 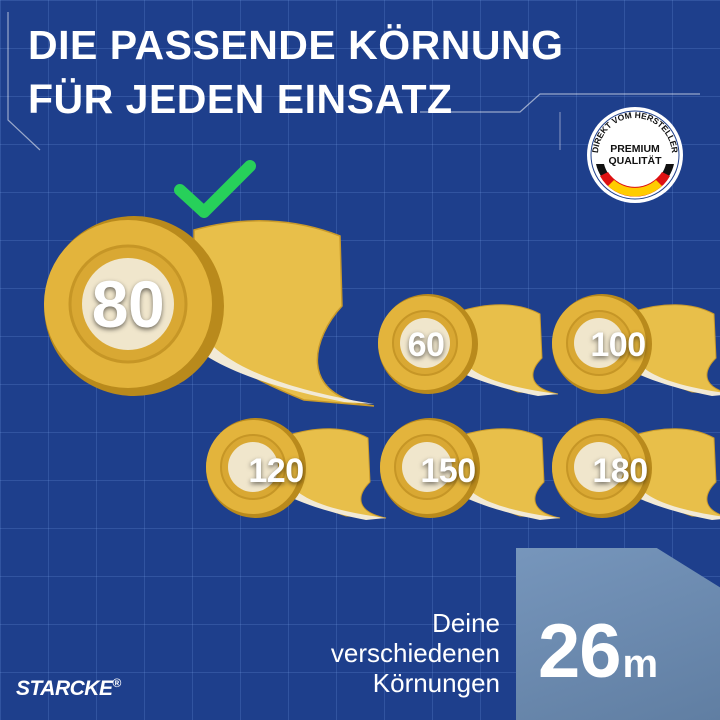 I want to click on sandpaper-roll-150: 150, so click(x=470, y=467).